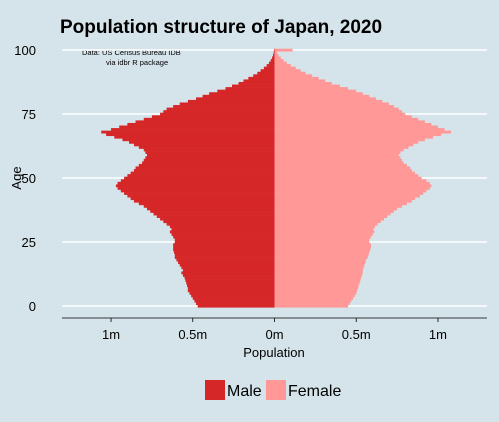 The width and height of the screenshot is (499, 422). I want to click on x-tick-label-1: 0.5m, so click(192, 334).